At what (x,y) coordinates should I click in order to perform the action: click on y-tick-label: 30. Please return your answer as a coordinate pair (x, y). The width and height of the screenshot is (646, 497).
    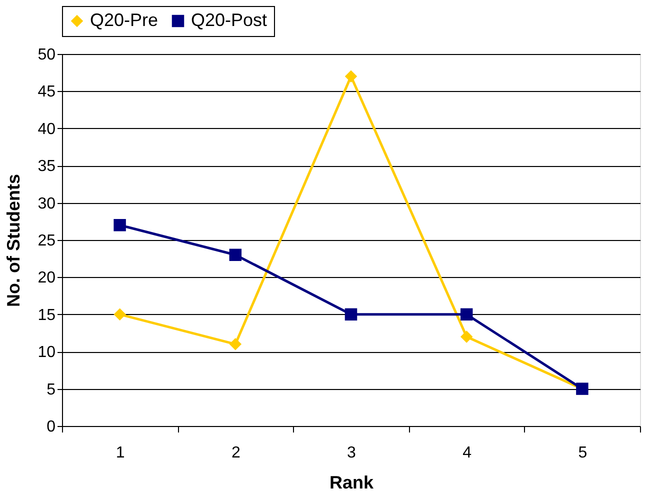
    Looking at the image, I should click on (47, 203).